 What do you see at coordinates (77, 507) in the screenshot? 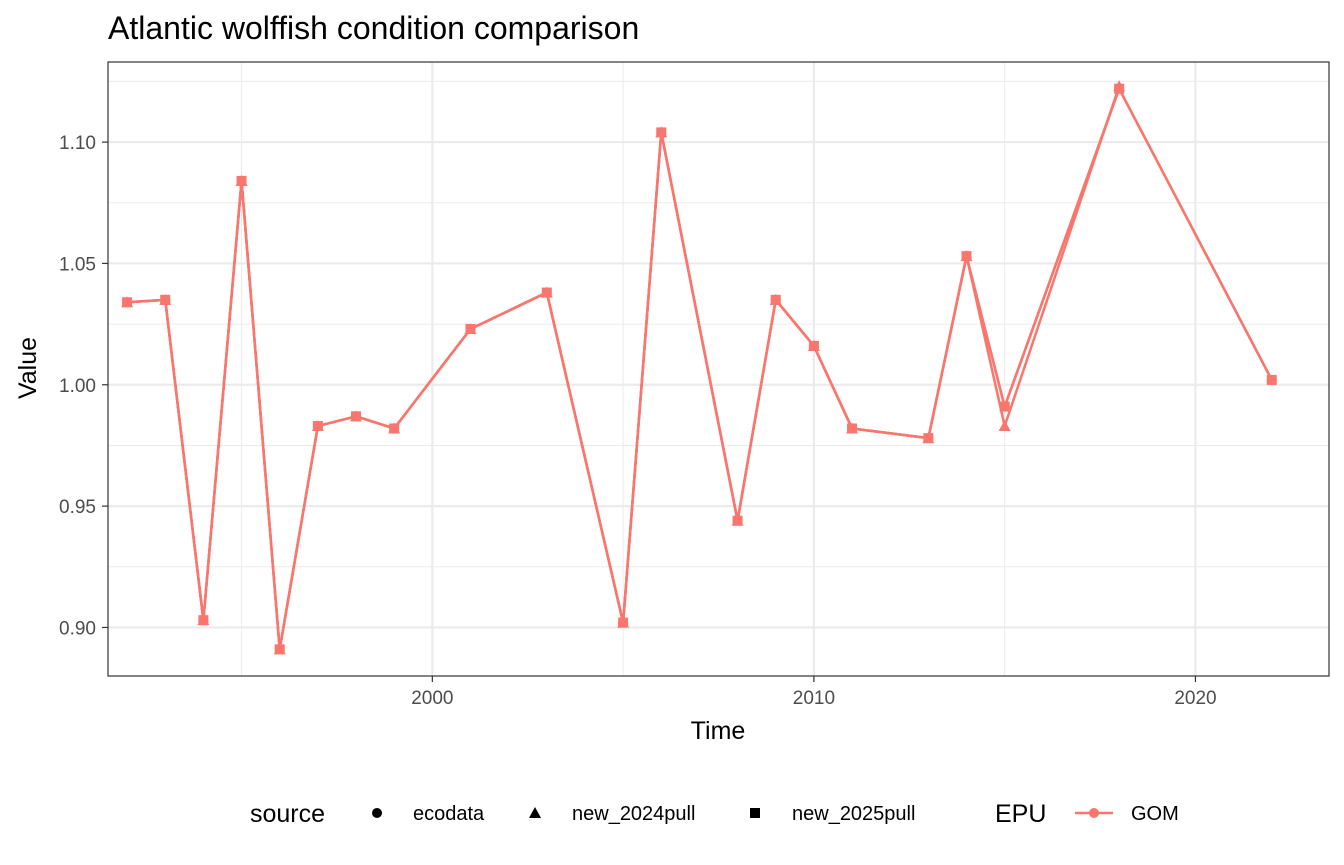
I see `y-tick-label: 0.95` at bounding box center [77, 507].